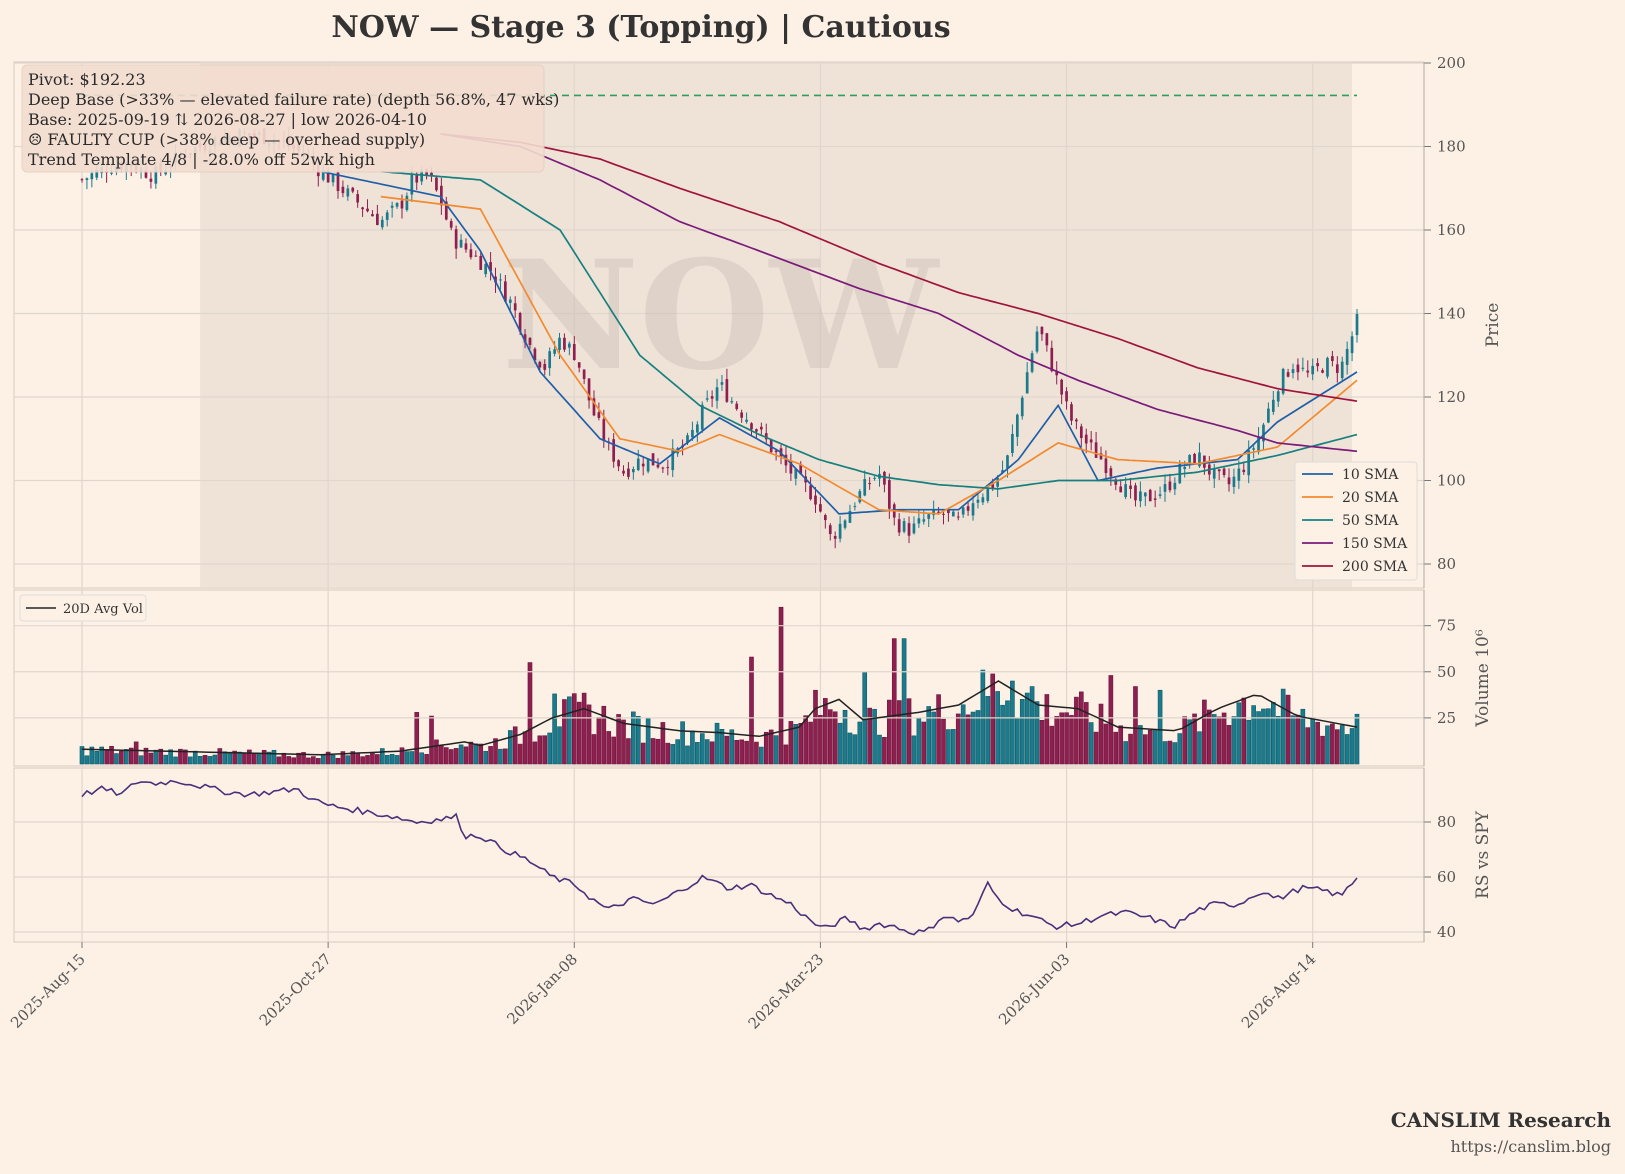 The width and height of the screenshot is (1625, 1174). I want to click on legend-label: 50 SMA, so click(1370, 521).